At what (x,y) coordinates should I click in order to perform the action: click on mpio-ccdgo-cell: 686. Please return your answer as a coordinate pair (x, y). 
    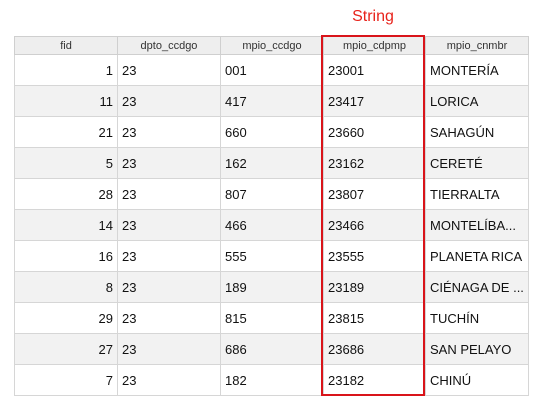
    Looking at the image, I should click on (272, 349).